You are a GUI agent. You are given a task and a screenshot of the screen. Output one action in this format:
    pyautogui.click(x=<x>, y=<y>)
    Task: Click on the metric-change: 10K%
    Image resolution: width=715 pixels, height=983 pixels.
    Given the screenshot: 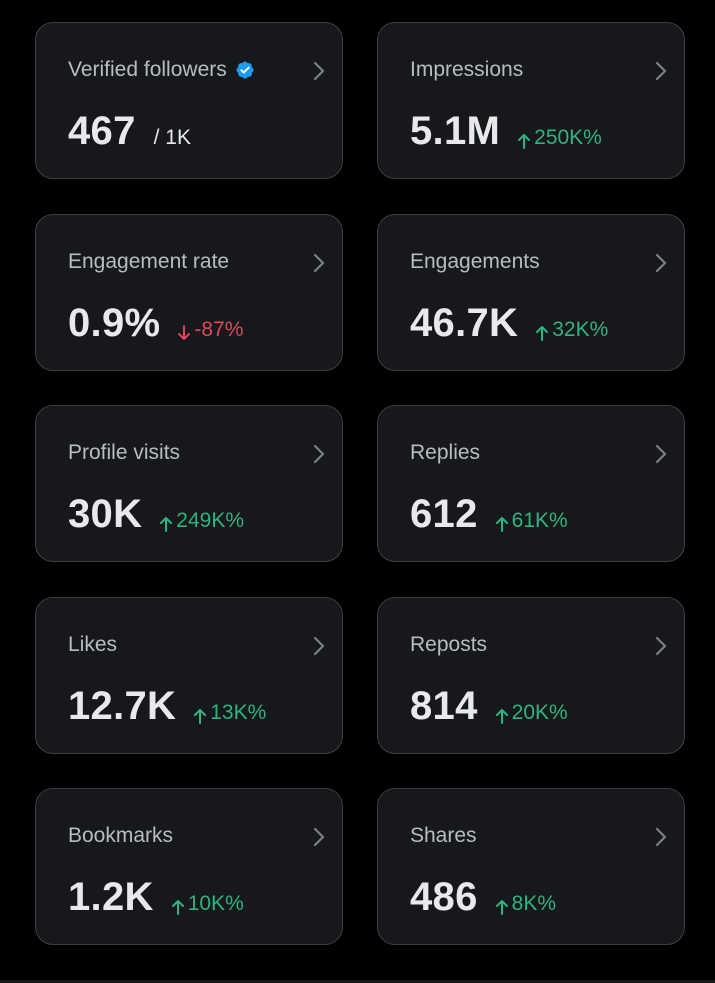 What is the action you would take?
    pyautogui.click(x=207, y=904)
    